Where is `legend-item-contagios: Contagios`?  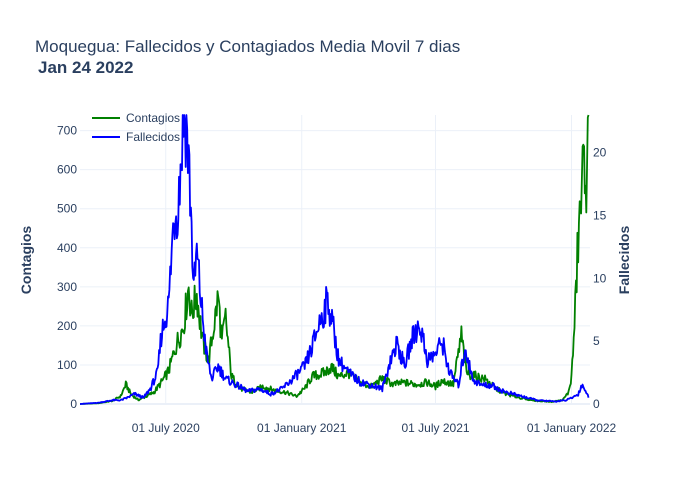 legend-item-contagios: Contagios is located at coordinates (136, 118).